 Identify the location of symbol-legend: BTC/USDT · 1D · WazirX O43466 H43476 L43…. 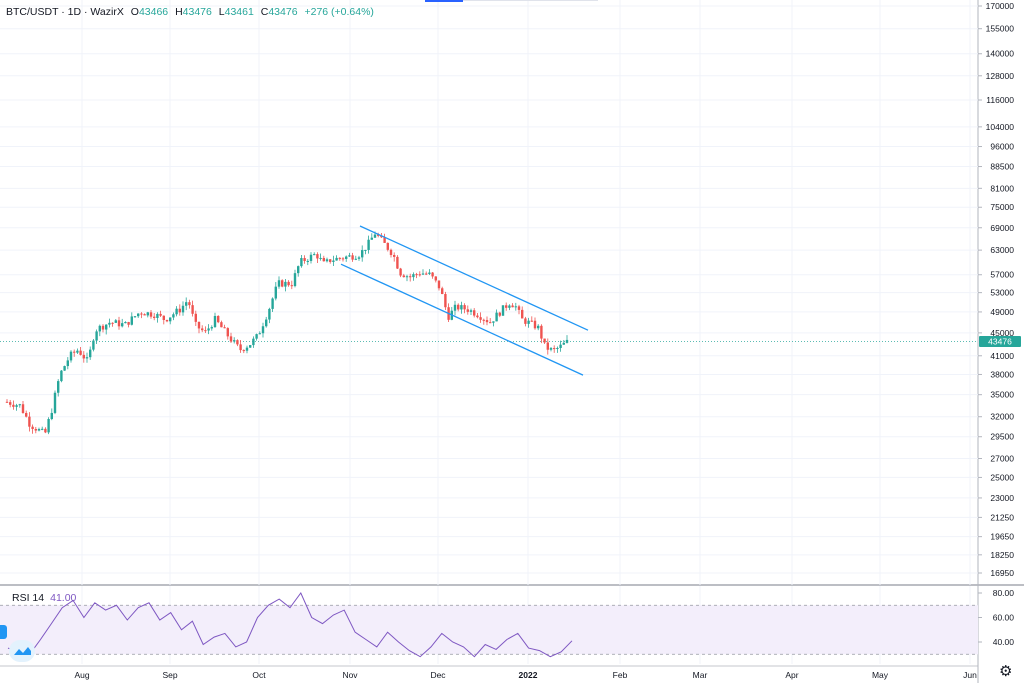
(190, 12).